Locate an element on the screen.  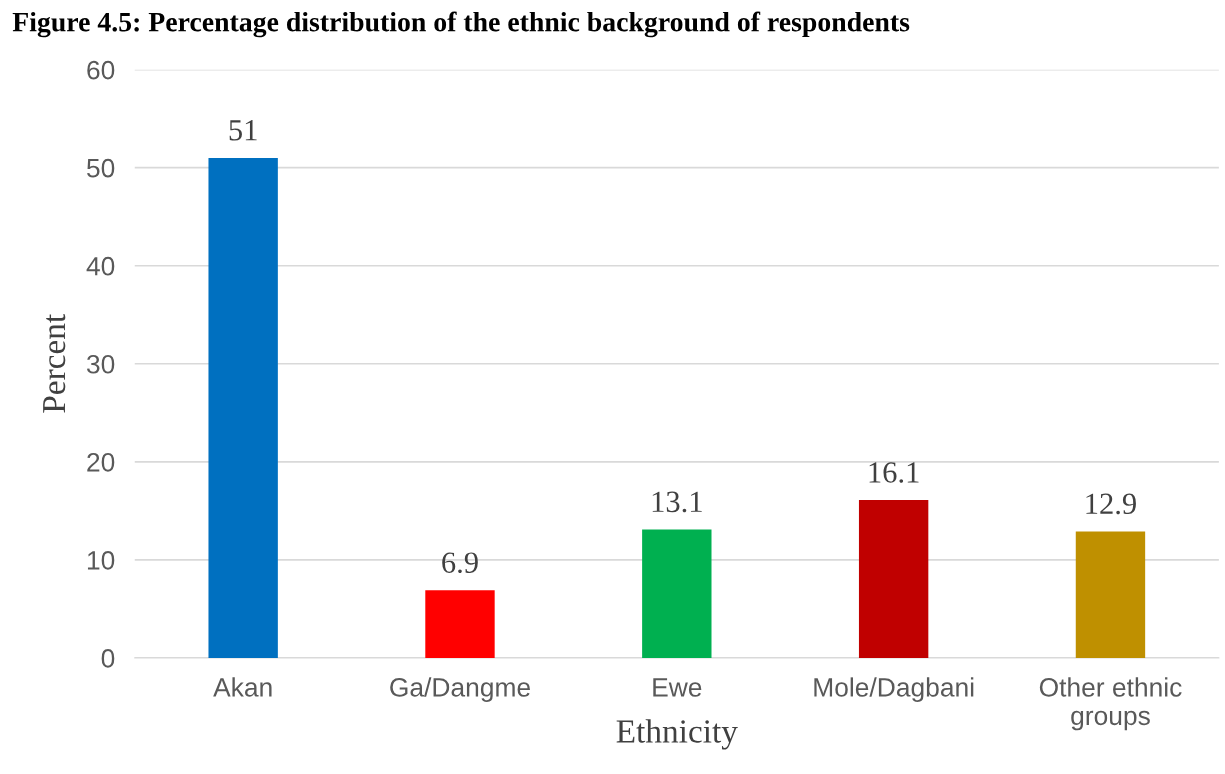
data-label: 16.1 is located at coordinates (894, 472).